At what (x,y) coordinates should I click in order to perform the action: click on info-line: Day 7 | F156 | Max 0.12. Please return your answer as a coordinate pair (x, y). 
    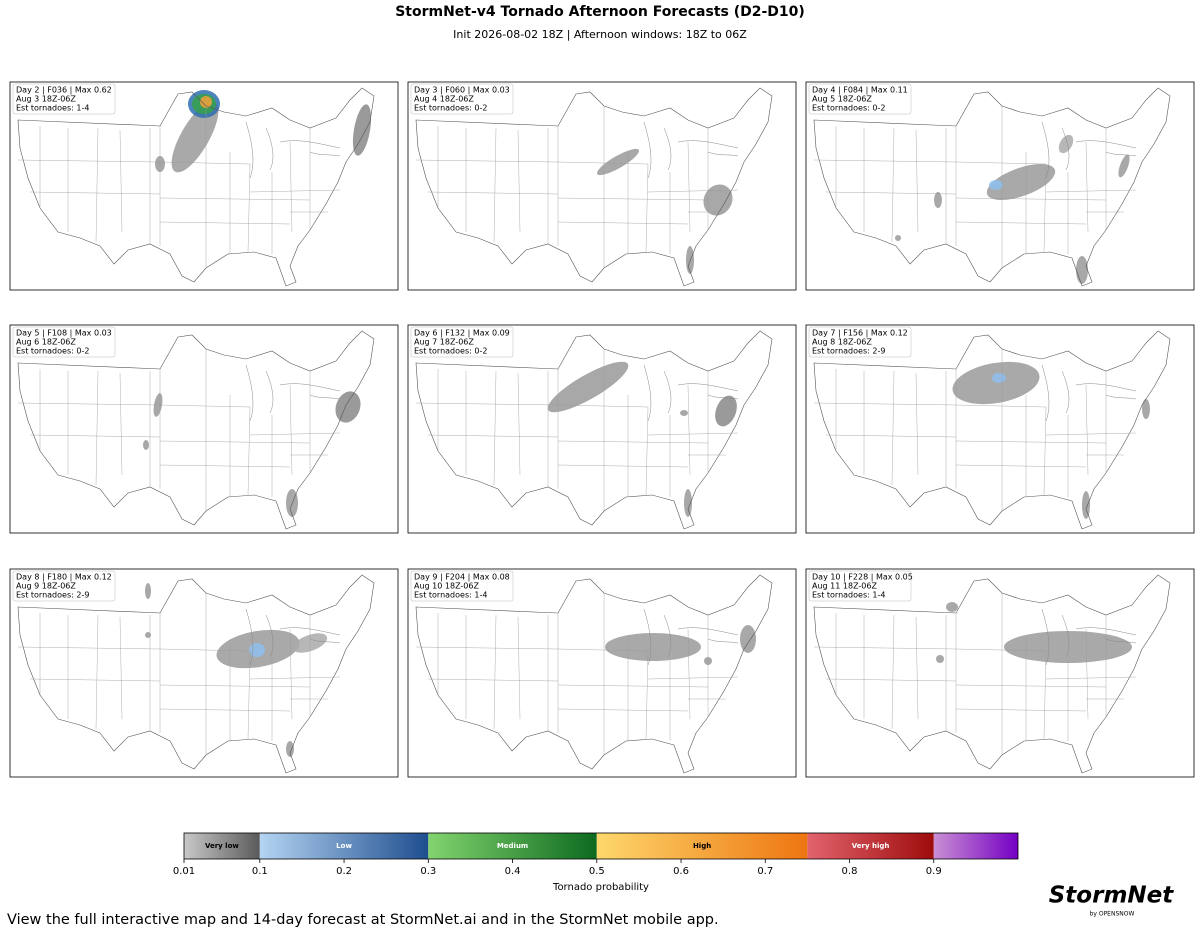
    Looking at the image, I should click on (860, 333).